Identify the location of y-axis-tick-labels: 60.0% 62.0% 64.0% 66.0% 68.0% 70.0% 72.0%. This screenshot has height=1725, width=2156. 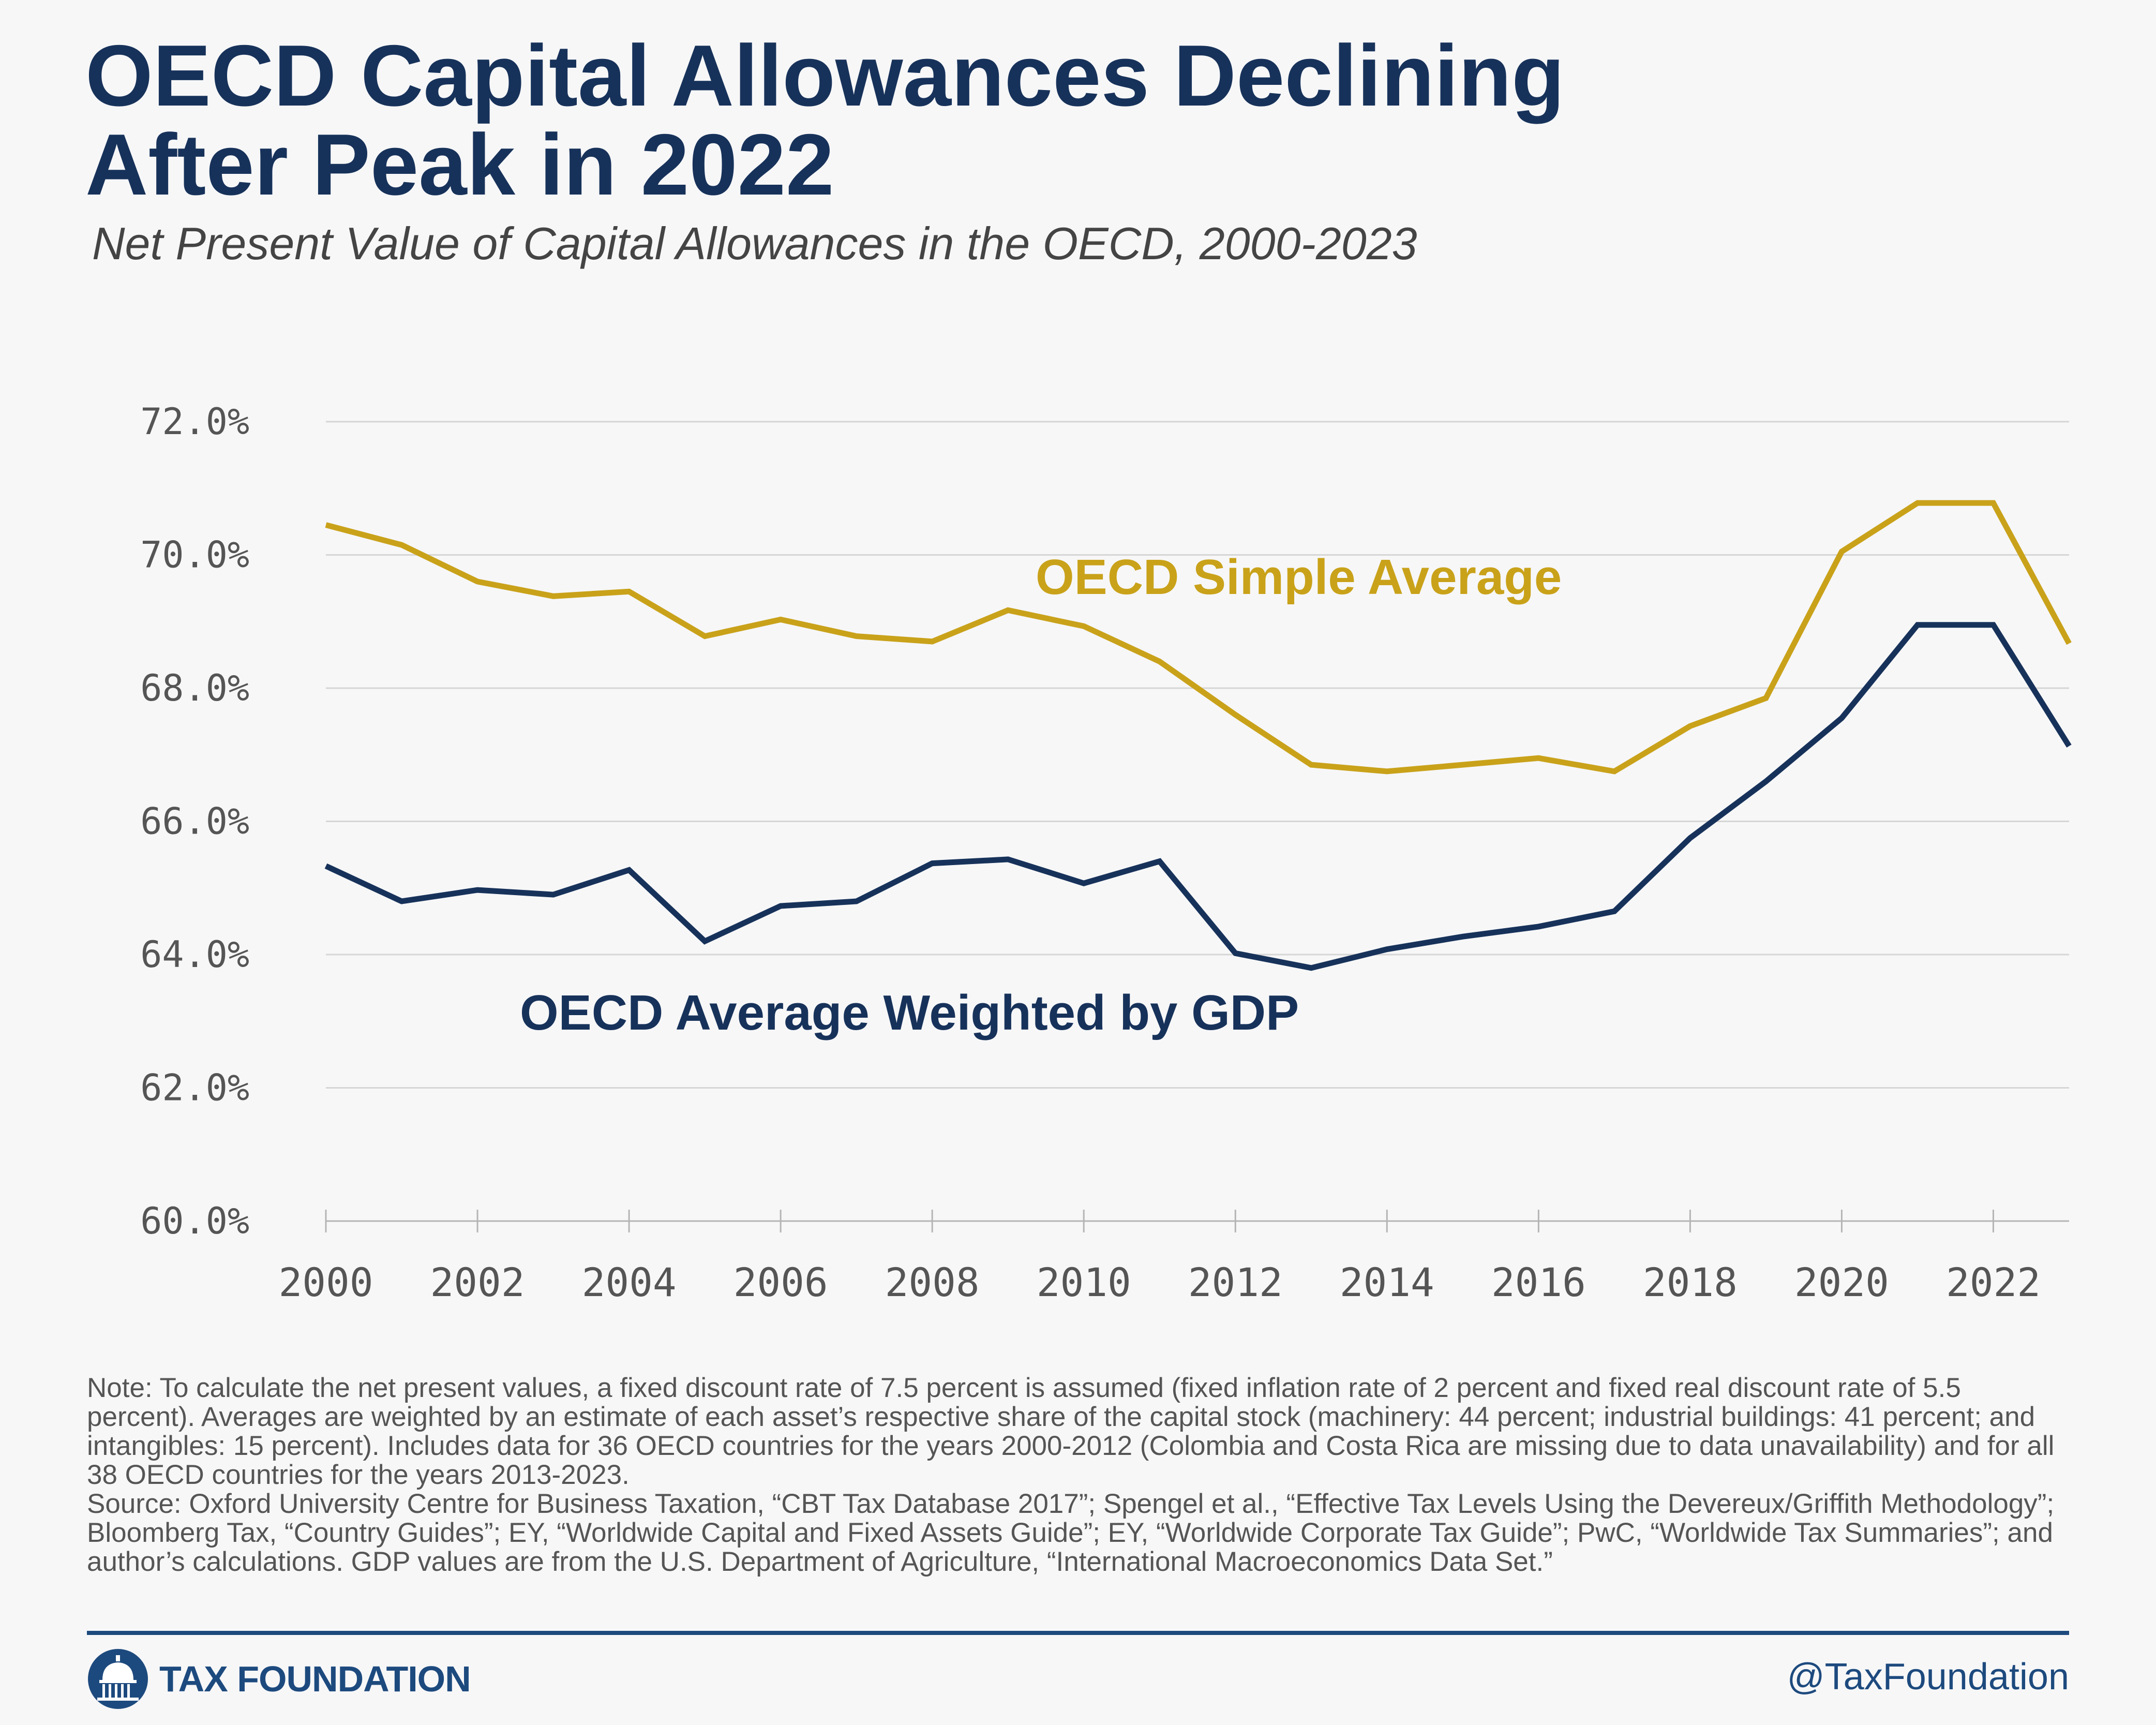
(194, 821).